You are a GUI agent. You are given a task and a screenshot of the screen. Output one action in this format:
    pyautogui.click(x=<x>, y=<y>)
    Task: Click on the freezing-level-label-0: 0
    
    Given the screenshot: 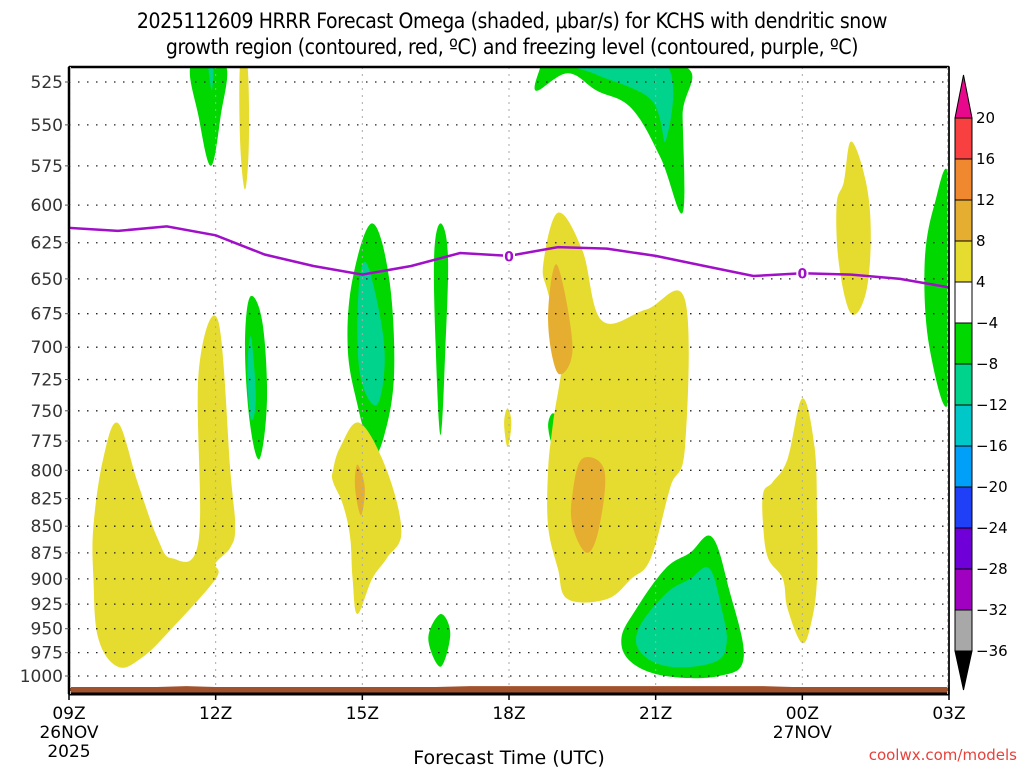 What is the action you would take?
    pyautogui.click(x=509, y=257)
    